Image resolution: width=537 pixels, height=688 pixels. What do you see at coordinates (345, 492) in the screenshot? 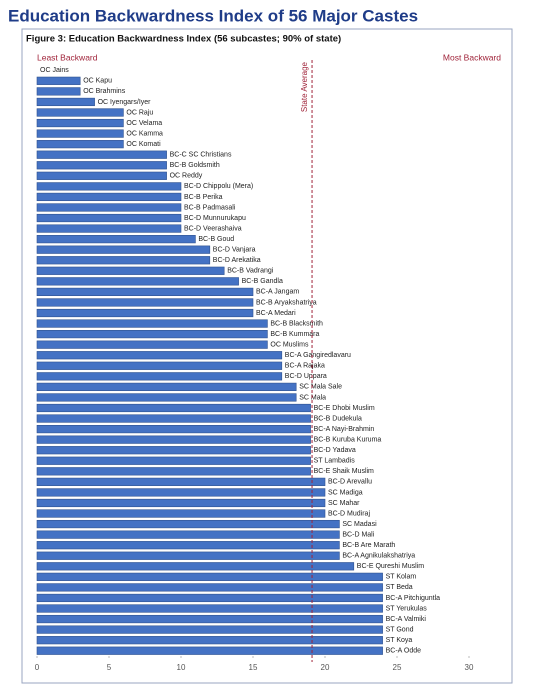
I see `bar-label: SC Madiga` at bounding box center [345, 492].